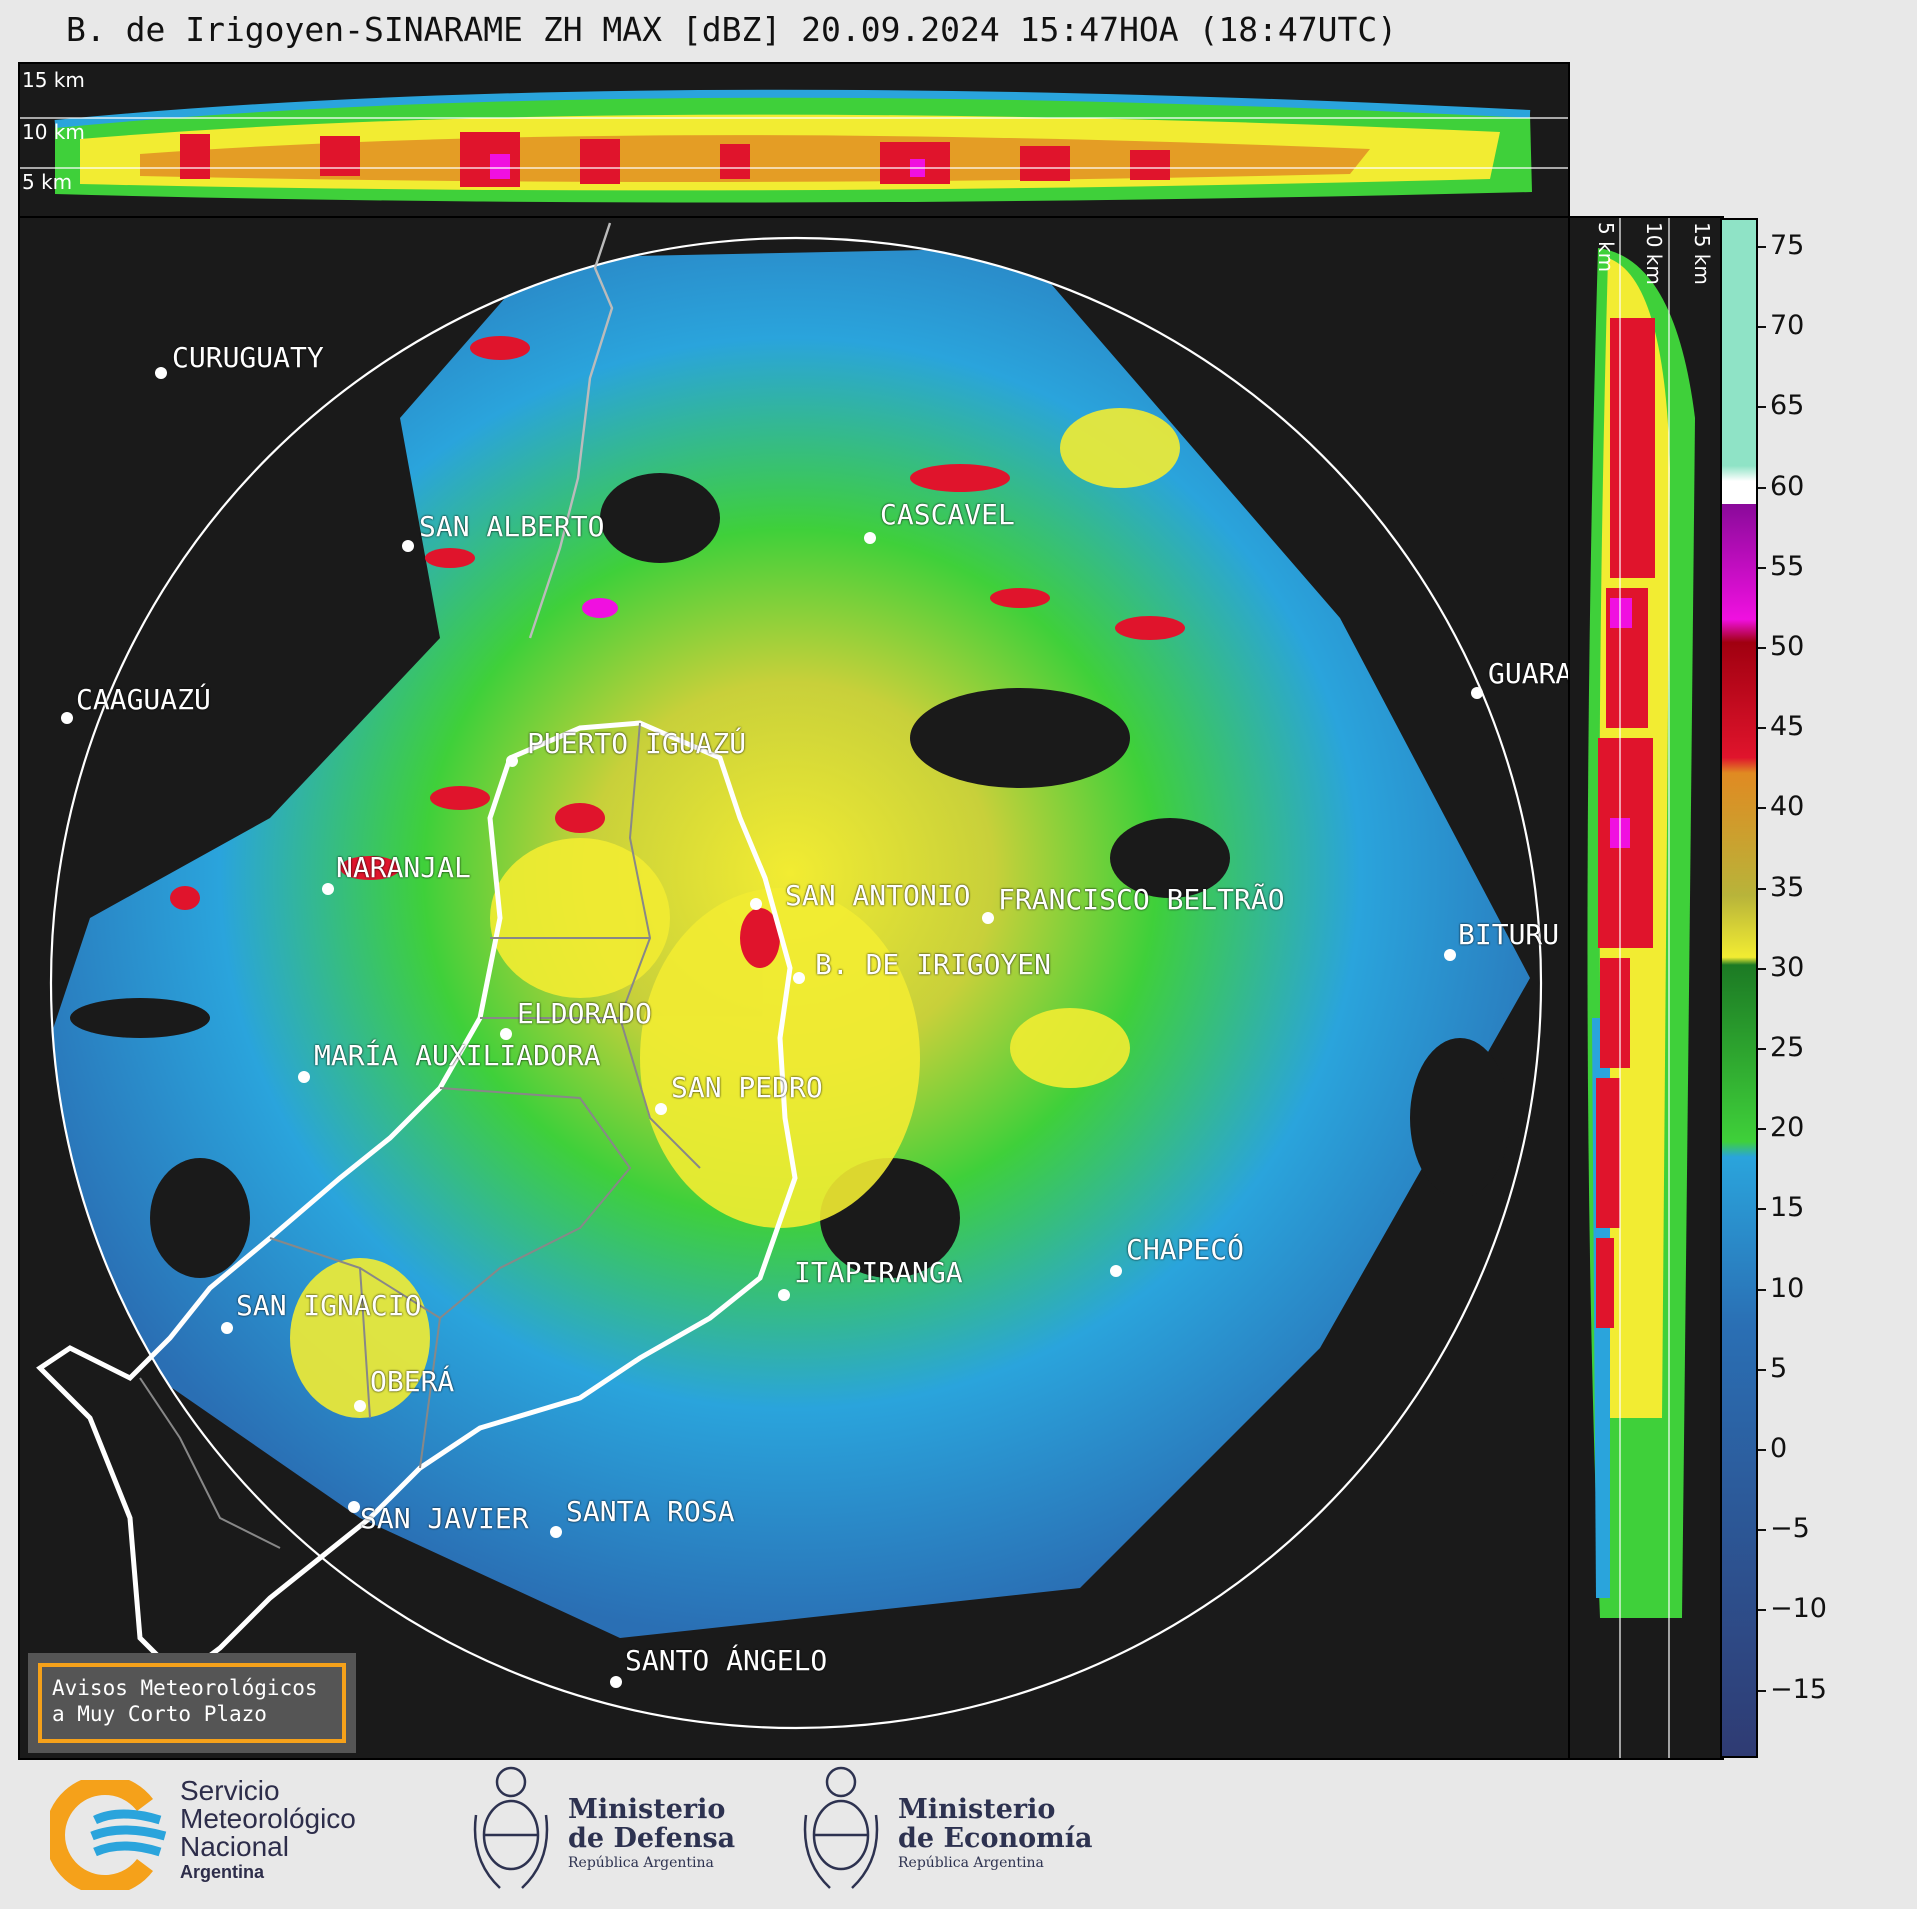  What do you see at coordinates (556, 1532) in the screenshot?
I see `city-dot-santa-rosa` at bounding box center [556, 1532].